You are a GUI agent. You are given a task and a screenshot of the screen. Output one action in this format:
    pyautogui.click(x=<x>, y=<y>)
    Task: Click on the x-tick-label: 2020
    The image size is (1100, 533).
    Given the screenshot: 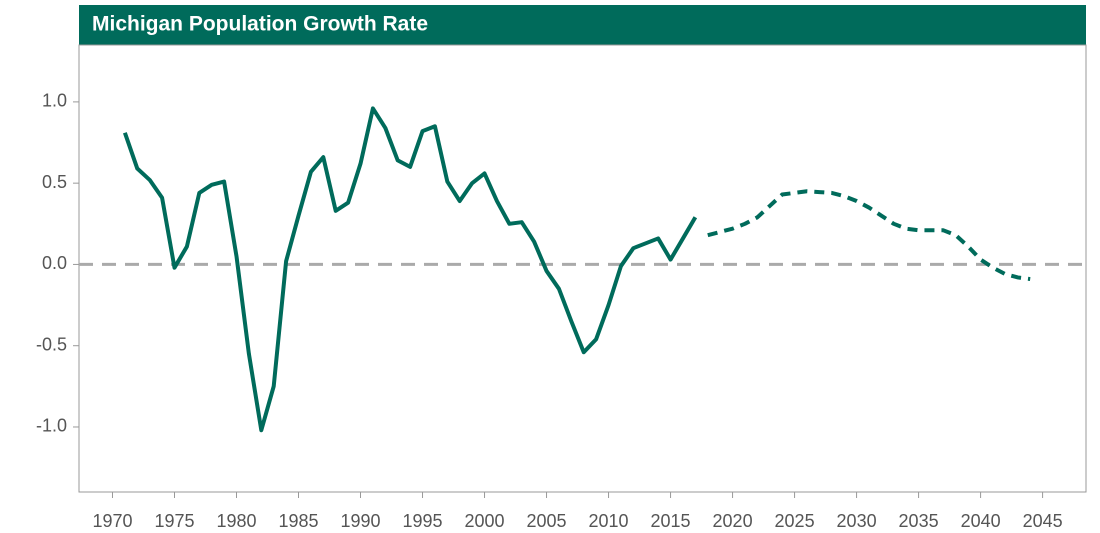 What is the action you would take?
    pyautogui.click(x=733, y=521)
    